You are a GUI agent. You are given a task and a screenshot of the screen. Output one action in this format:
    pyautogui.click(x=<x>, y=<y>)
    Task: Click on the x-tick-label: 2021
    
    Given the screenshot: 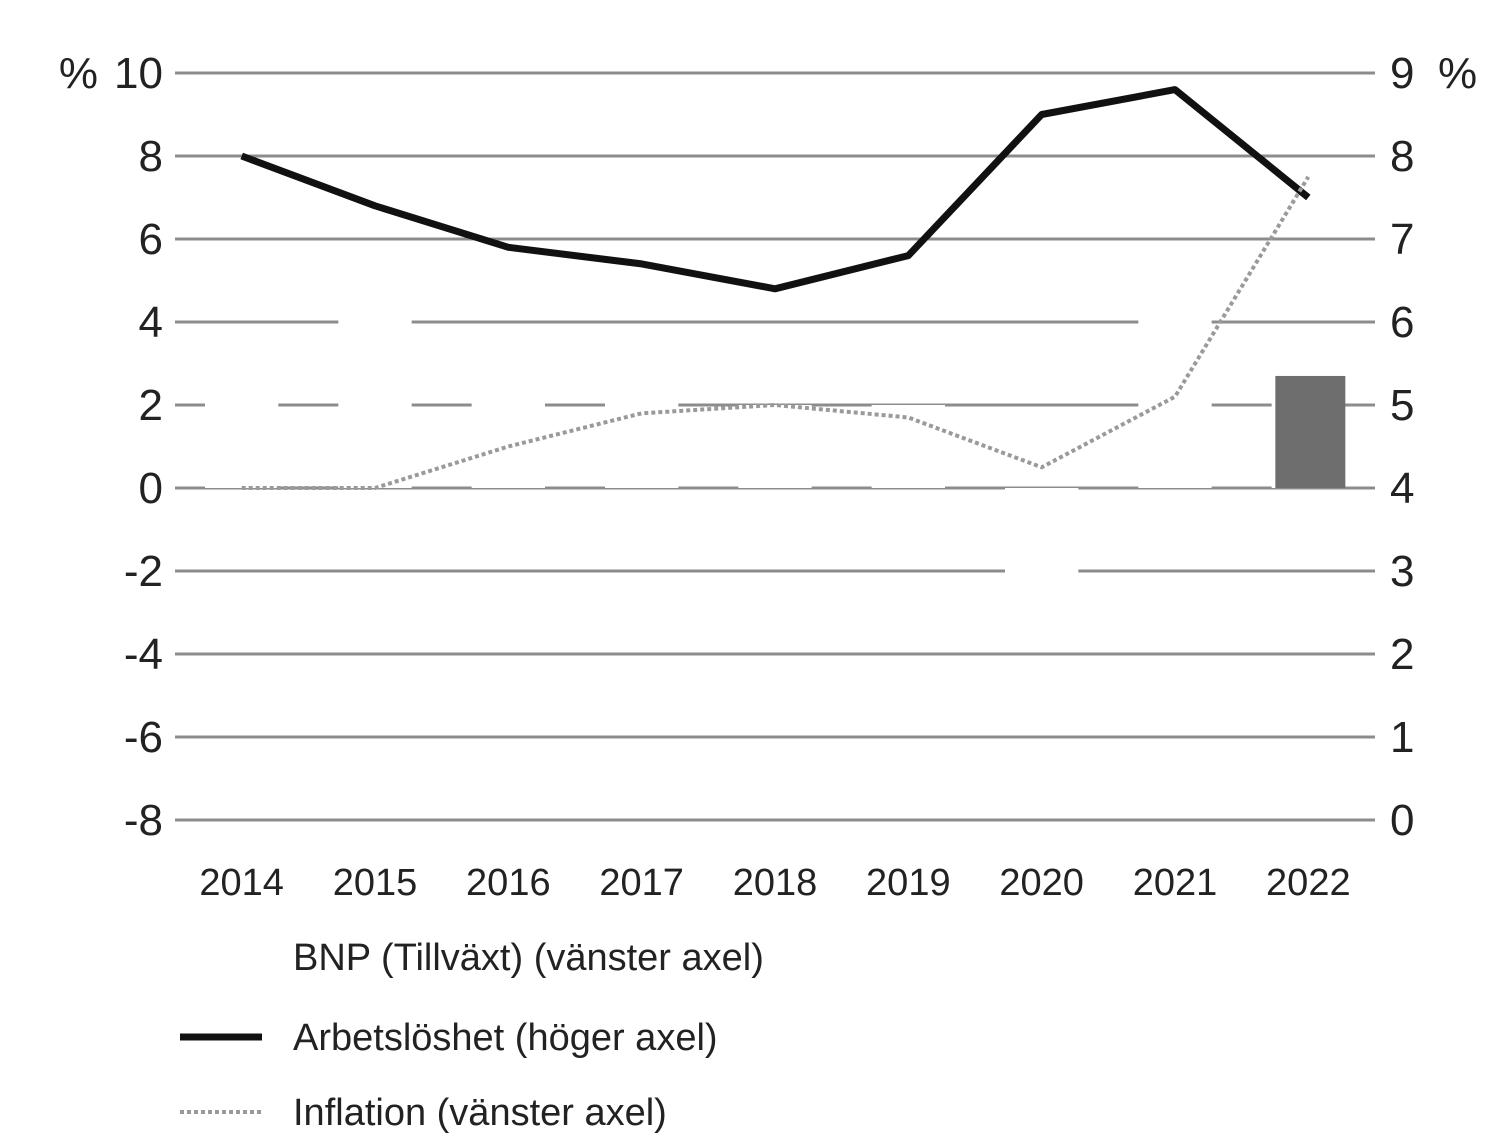 What is the action you would take?
    pyautogui.click(x=1175, y=883)
    